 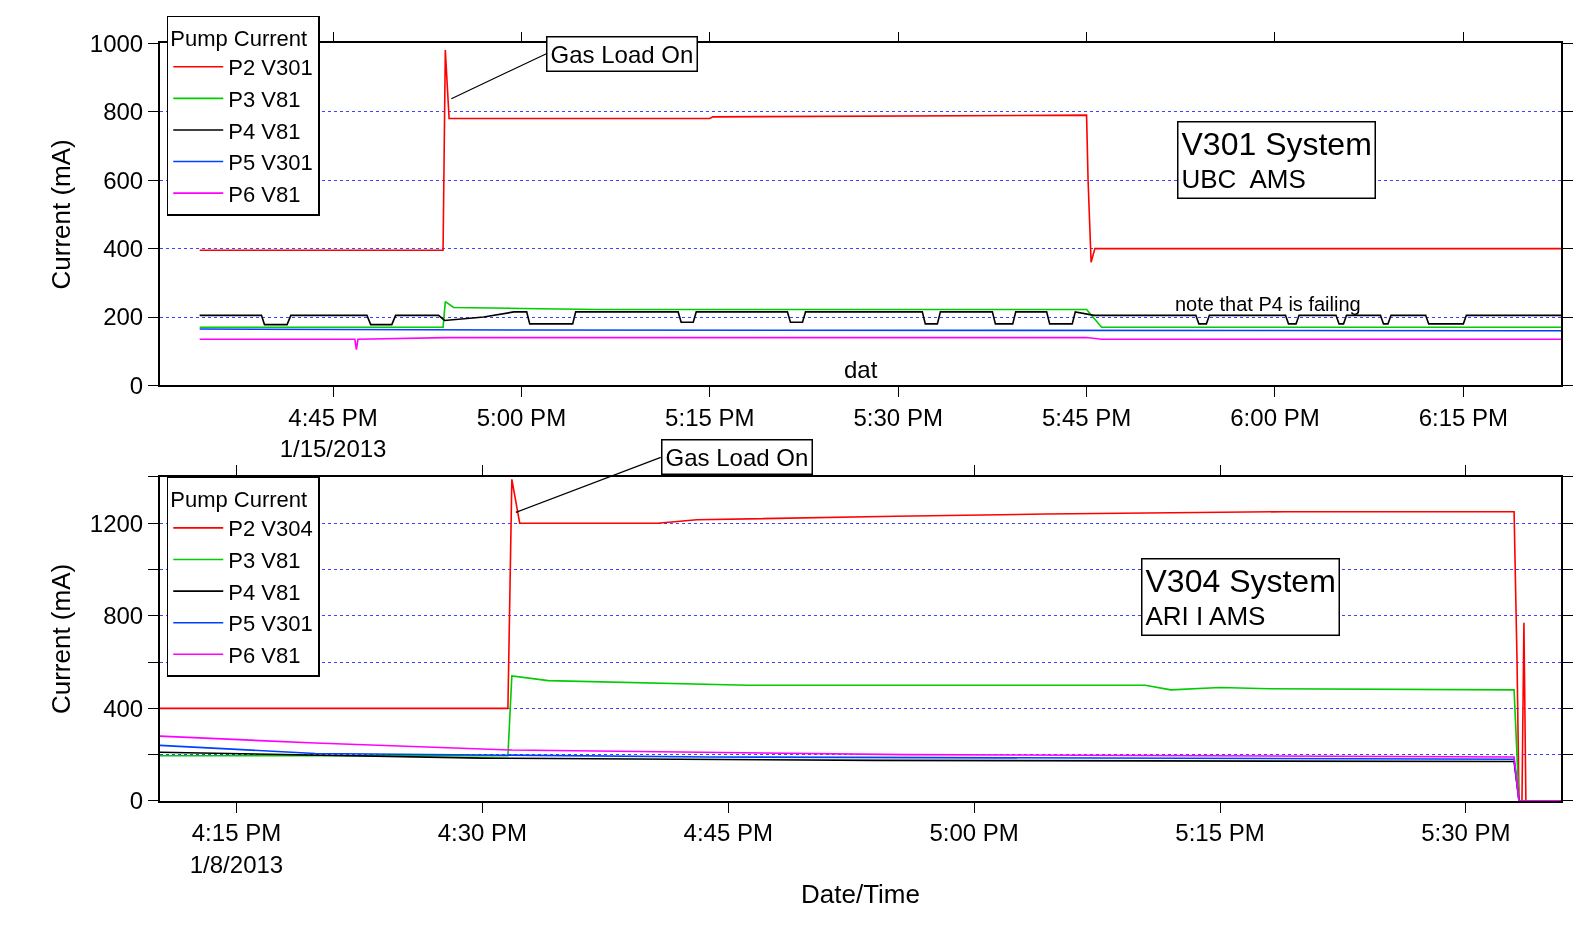 I want to click on x-axis-title: Date/Time, so click(x=860, y=893).